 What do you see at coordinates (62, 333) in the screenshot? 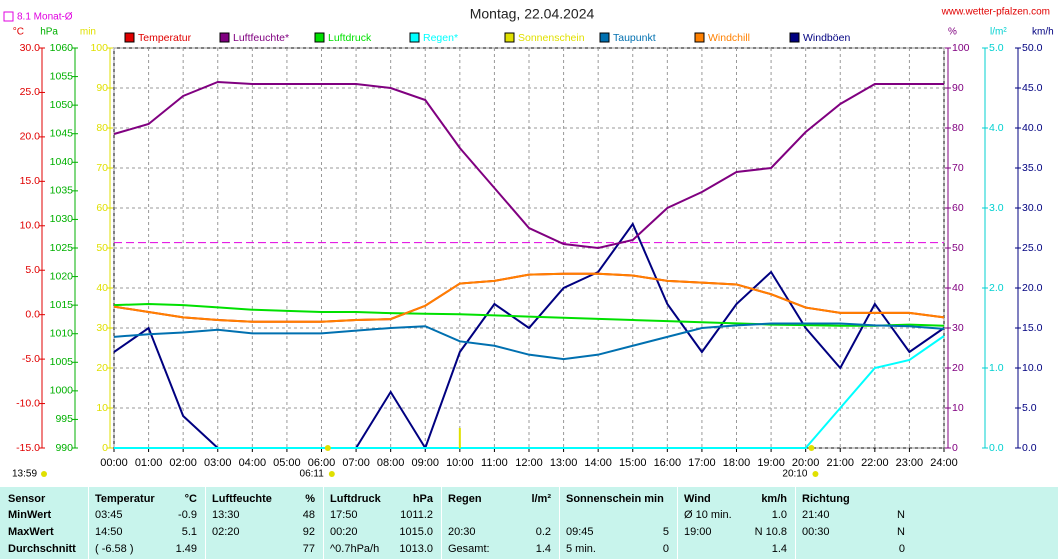
I see `y-tick-label: 1010` at bounding box center [62, 333].